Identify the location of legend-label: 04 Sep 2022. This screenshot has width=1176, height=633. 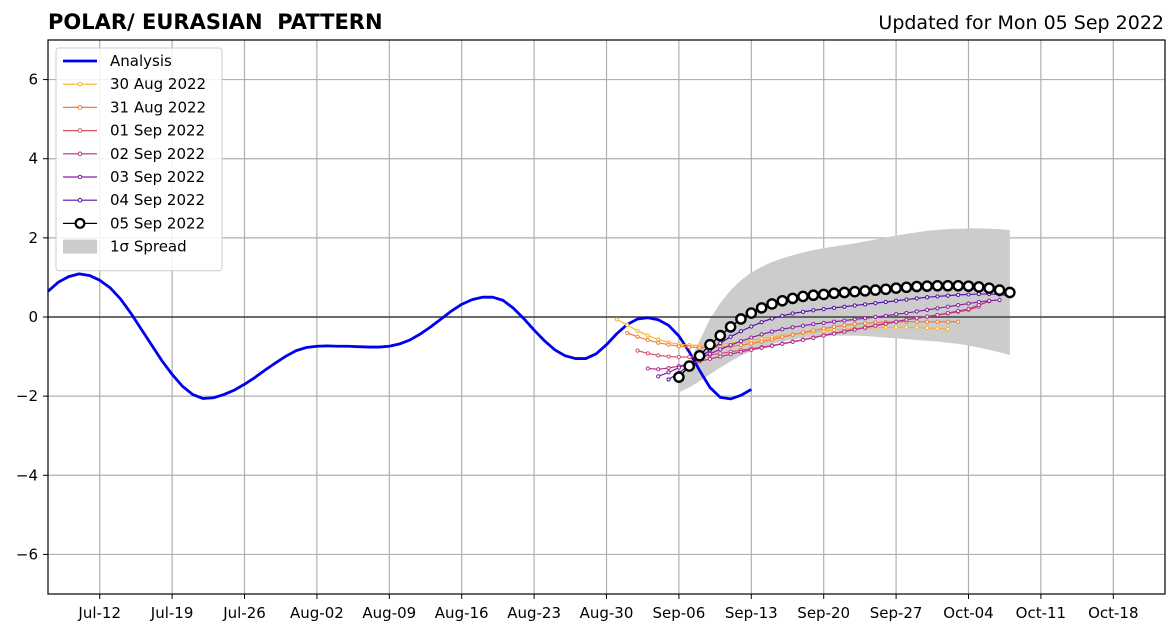
(157, 200).